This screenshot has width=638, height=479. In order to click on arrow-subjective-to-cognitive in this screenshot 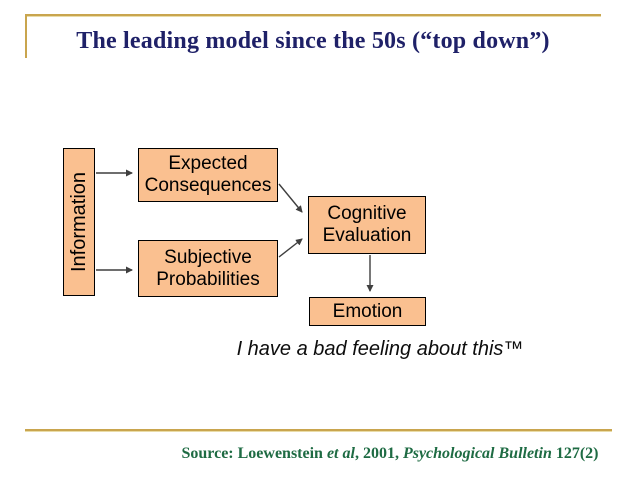, I will do `click(290, 248)`.